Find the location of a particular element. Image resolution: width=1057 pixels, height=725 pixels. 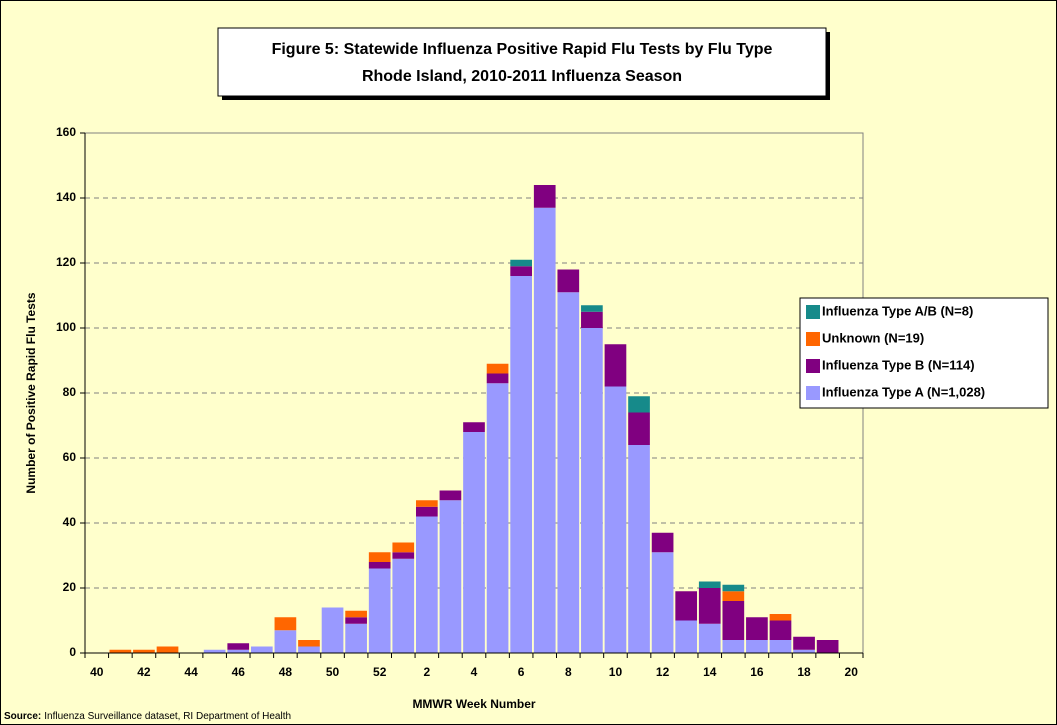

x-tick-label: 8 is located at coordinates (568, 672).